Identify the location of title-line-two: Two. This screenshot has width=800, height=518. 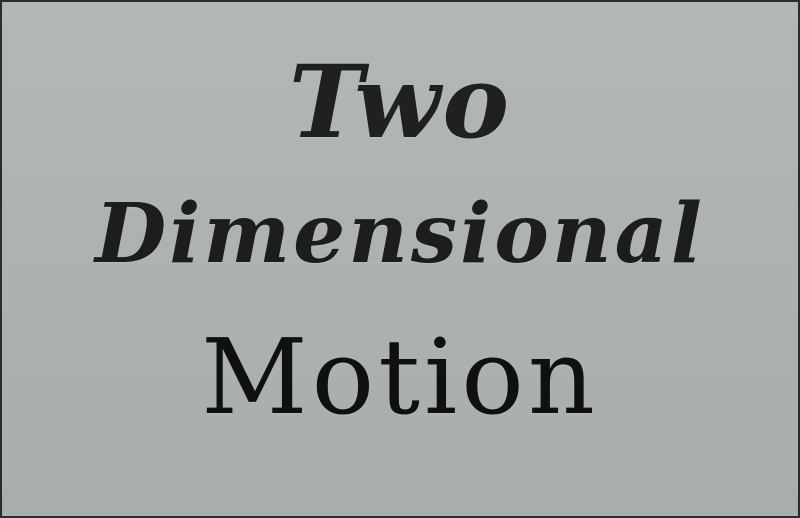
(400, 102).